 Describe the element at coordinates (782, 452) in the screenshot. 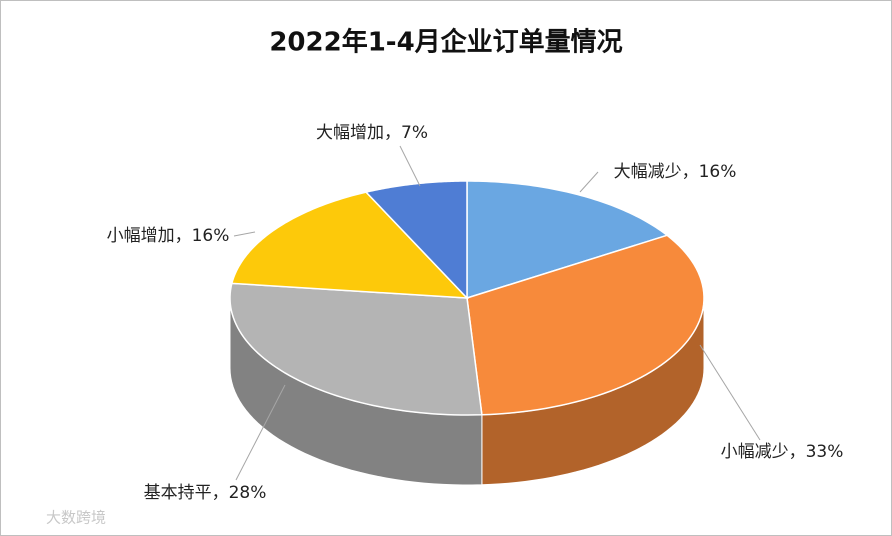

I see `data-label: 小幅减少，33%` at that location.